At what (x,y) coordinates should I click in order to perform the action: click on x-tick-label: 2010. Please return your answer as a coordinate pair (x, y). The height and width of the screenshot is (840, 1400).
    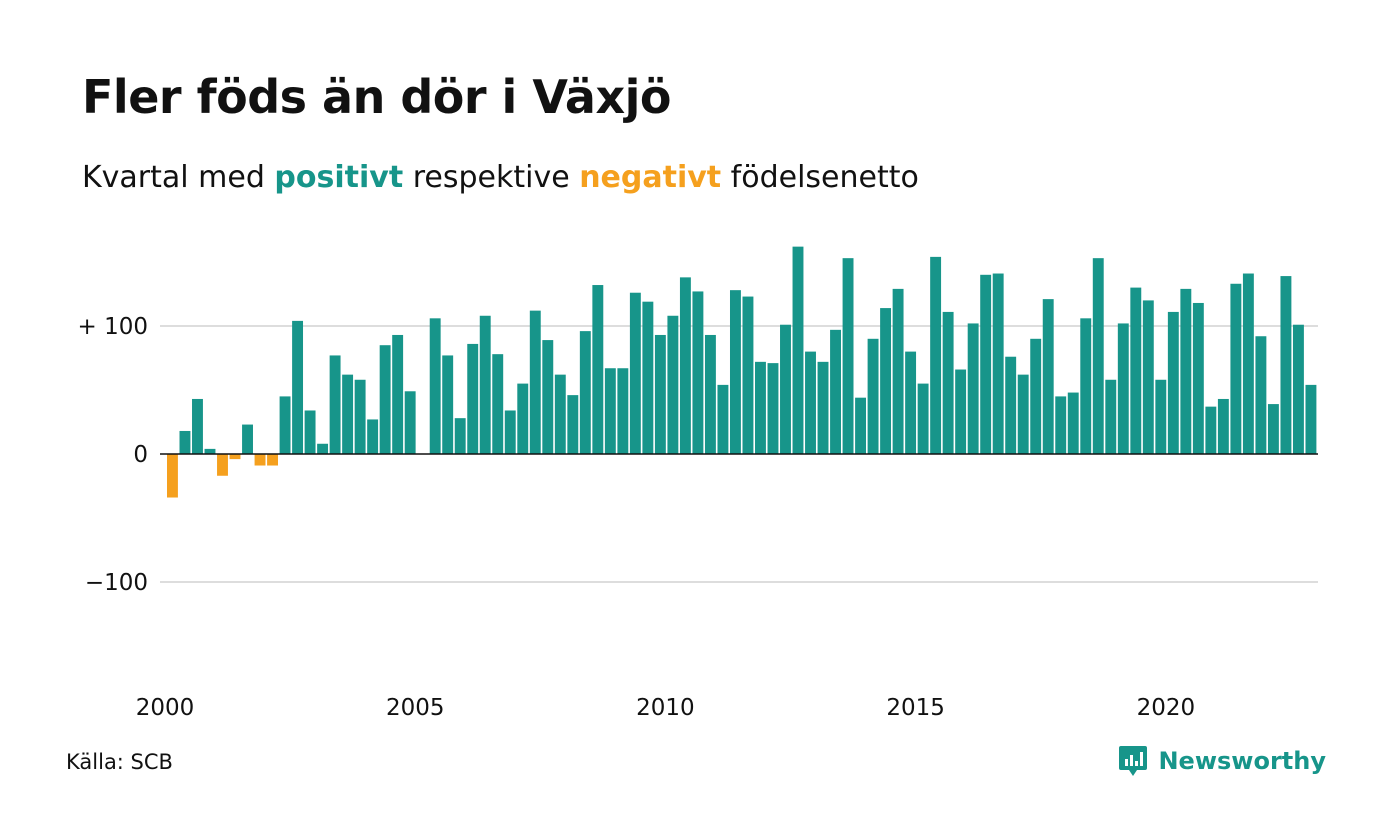
    Looking at the image, I should click on (665, 708).